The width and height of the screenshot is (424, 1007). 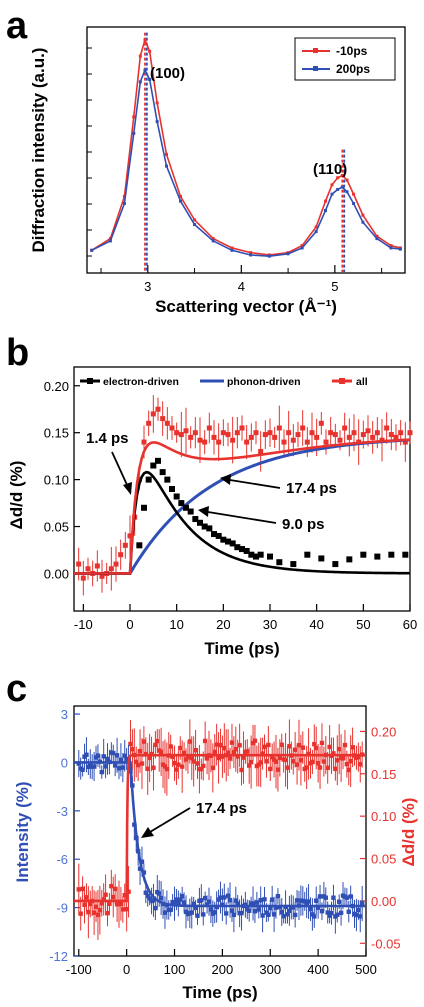 What do you see at coordinates (223, 624) in the screenshot?
I see `x-tick-label: 20` at bounding box center [223, 624].